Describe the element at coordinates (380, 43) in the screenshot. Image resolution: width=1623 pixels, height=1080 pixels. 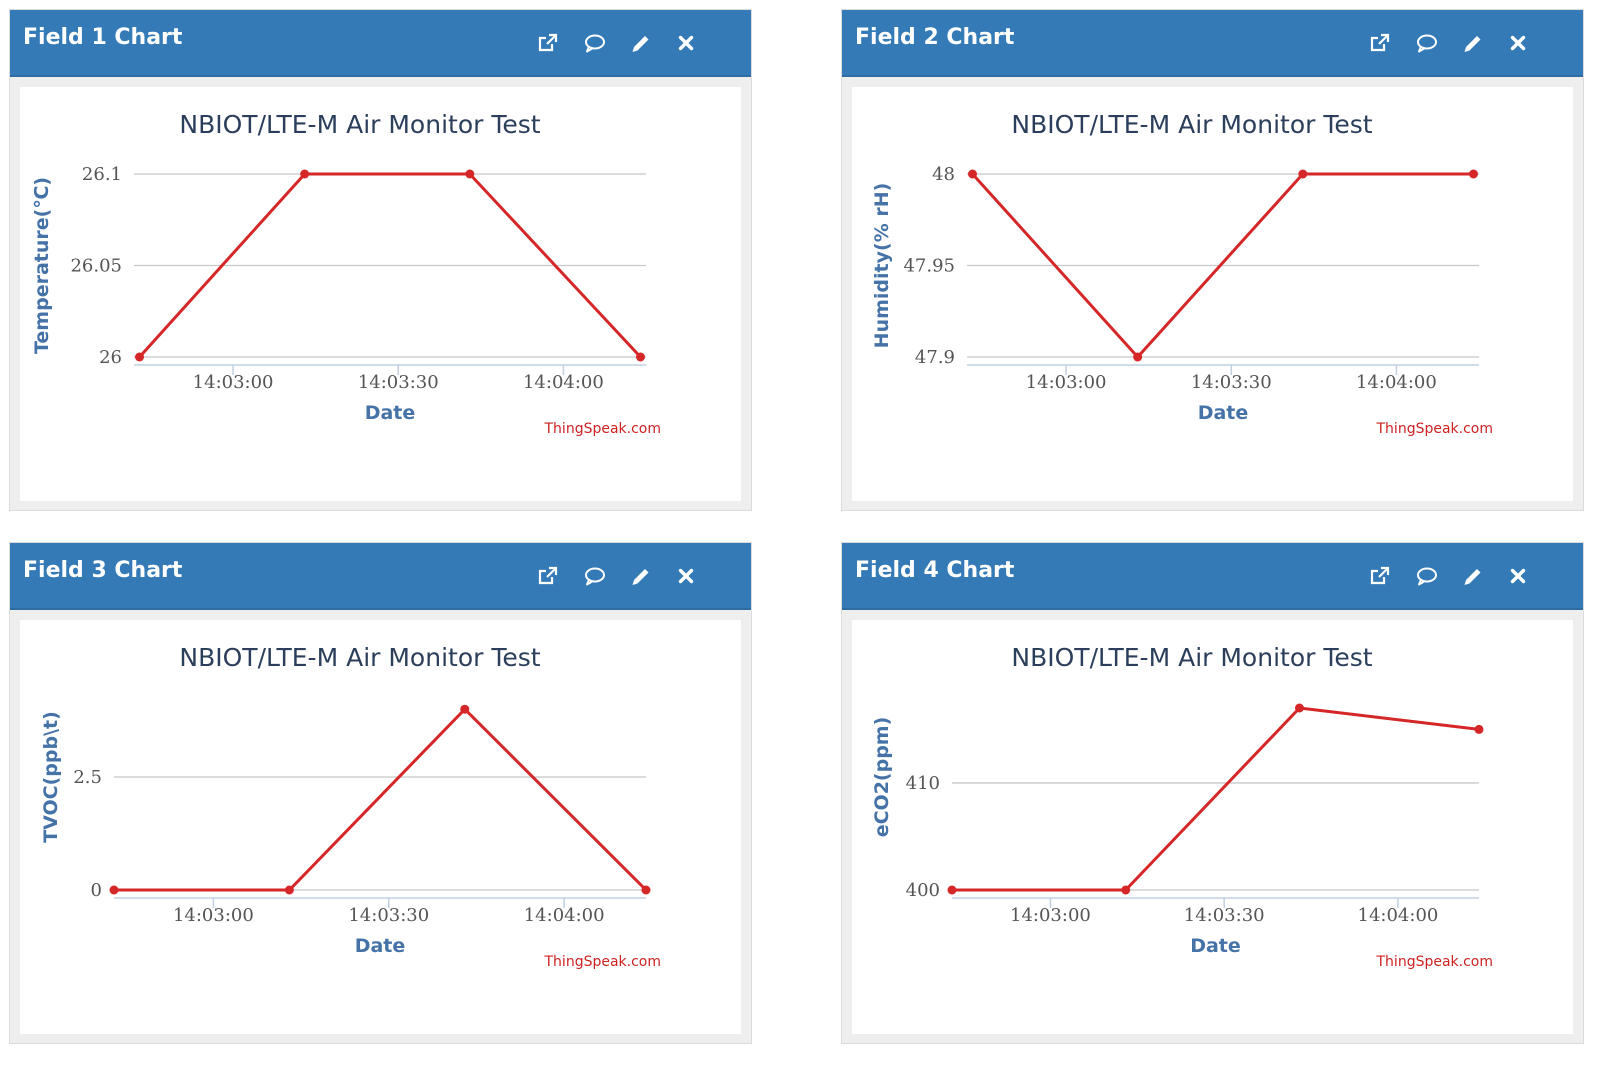
I see `panel-header: Field 1 Chart` at that location.